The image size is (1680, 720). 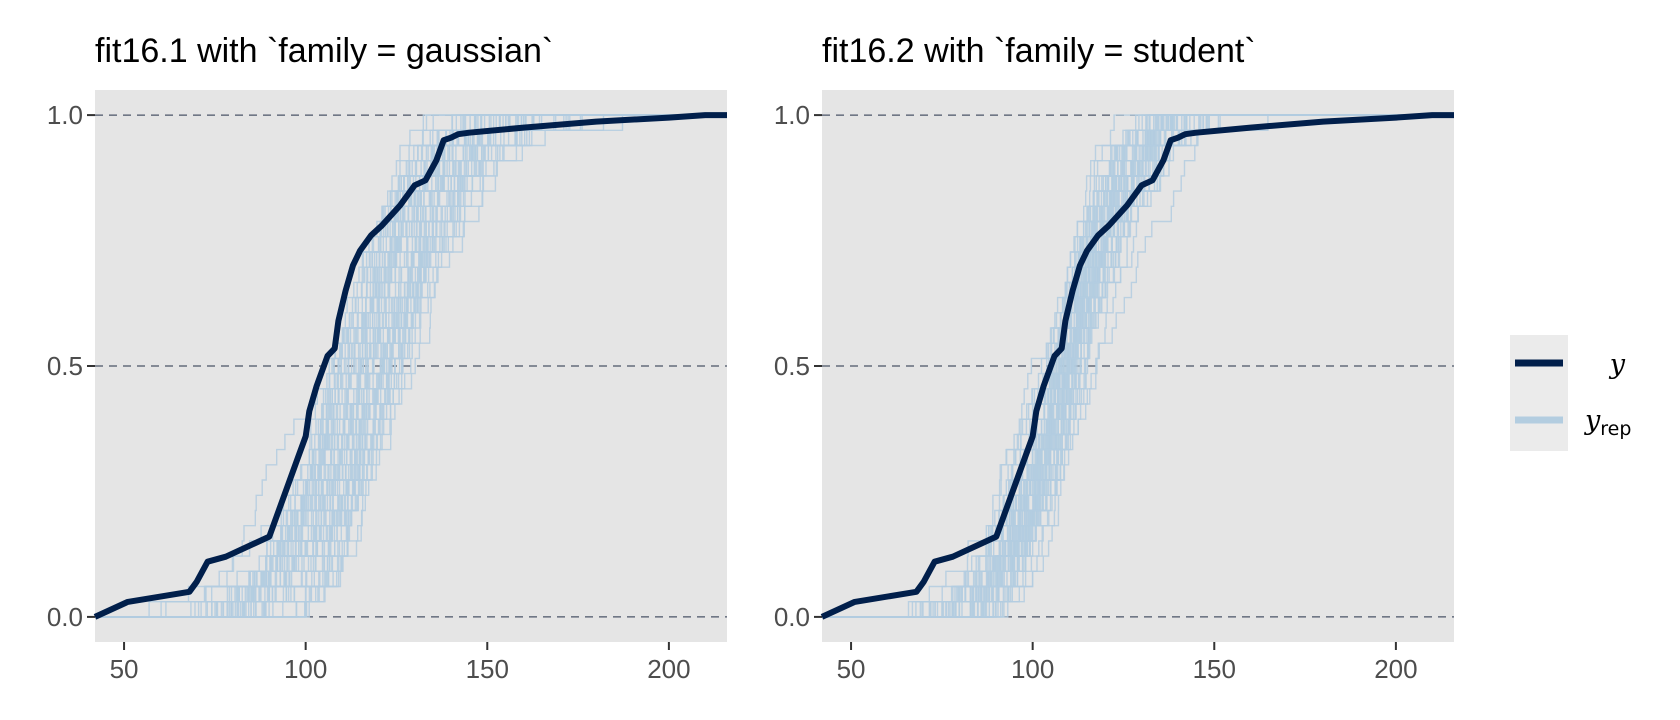 I want to click on panel-title: fit16.2 with `family = student`, so click(x=1039, y=51).